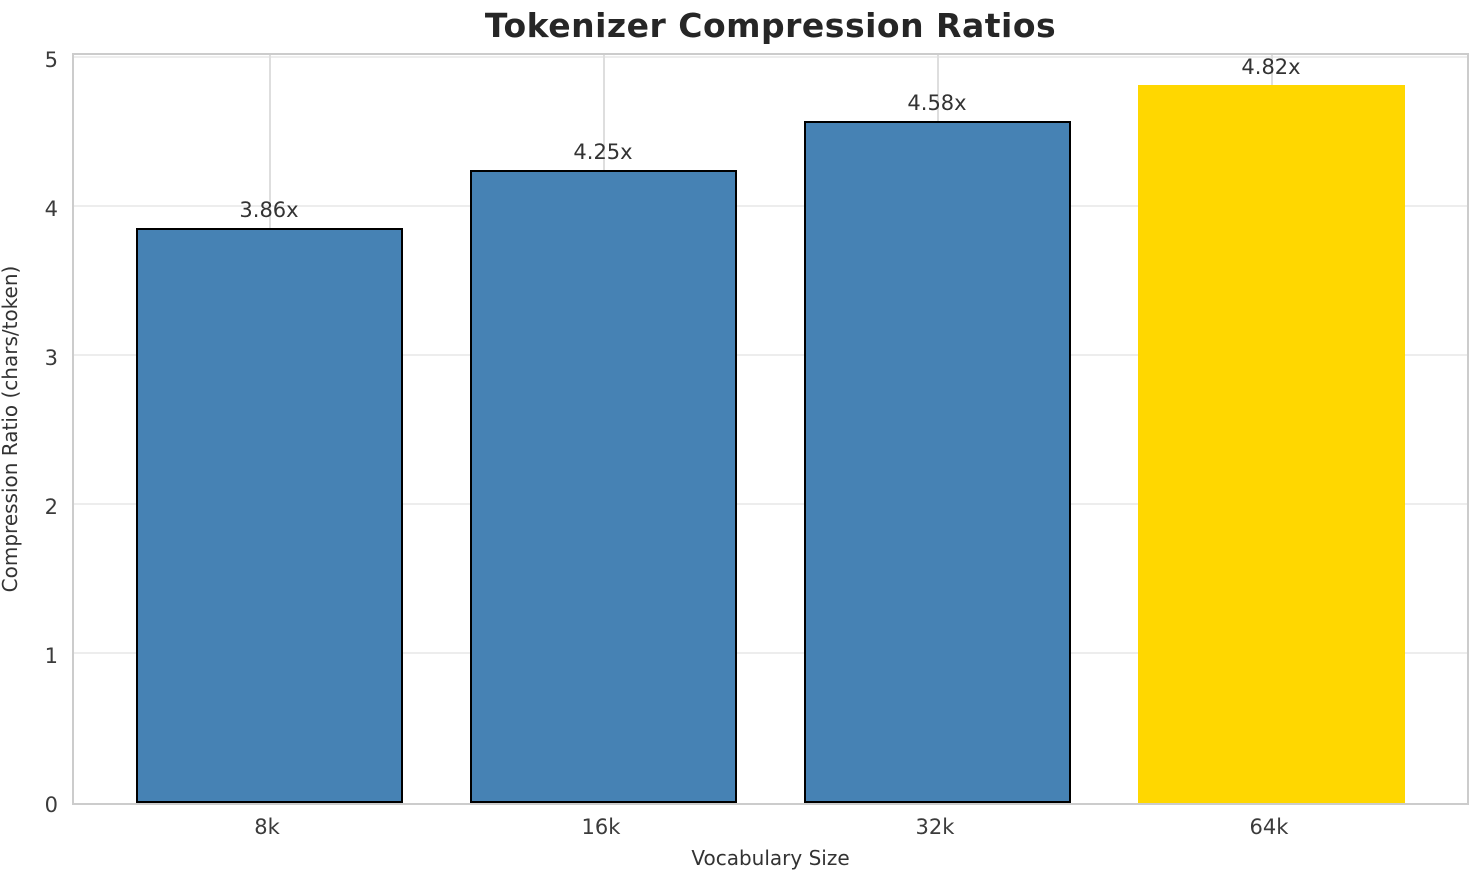 Image resolution: width=1483 pixels, height=885 pixels. What do you see at coordinates (937, 103) in the screenshot?
I see `bar-value-label: 4.58x` at bounding box center [937, 103].